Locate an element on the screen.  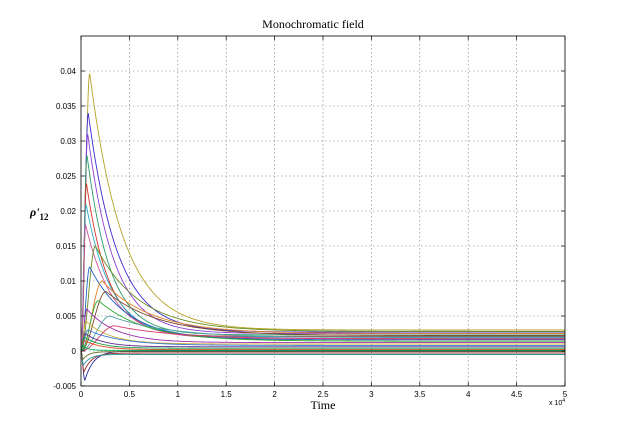
y-tick-label: -0.005 is located at coordinates (64, 386).